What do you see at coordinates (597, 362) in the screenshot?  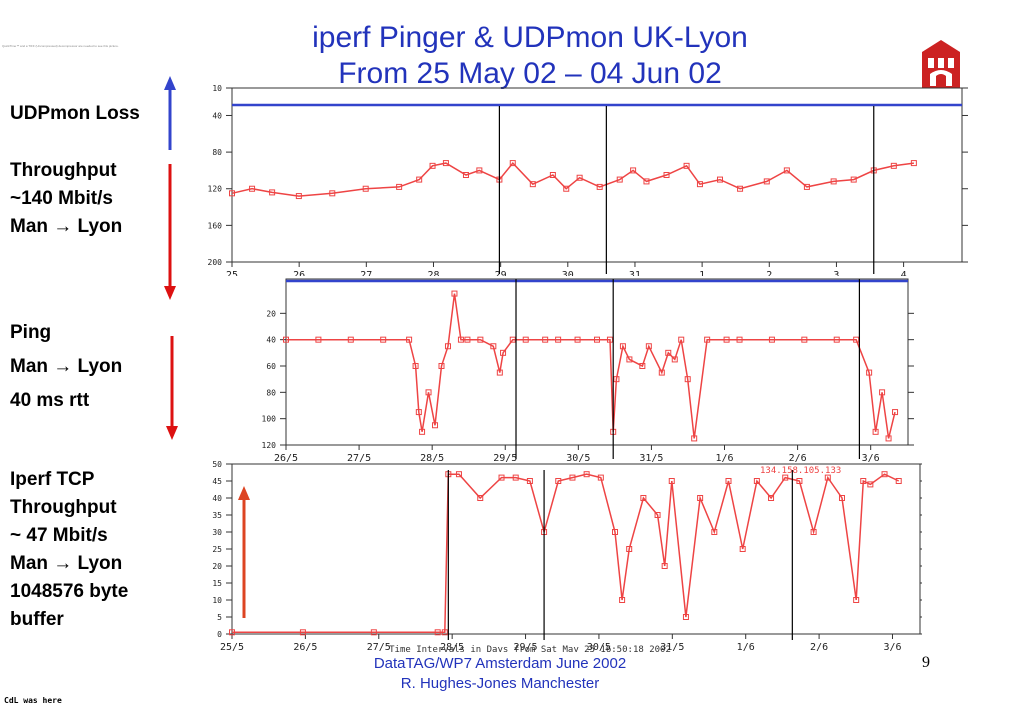 I see `plot-frame` at bounding box center [597, 362].